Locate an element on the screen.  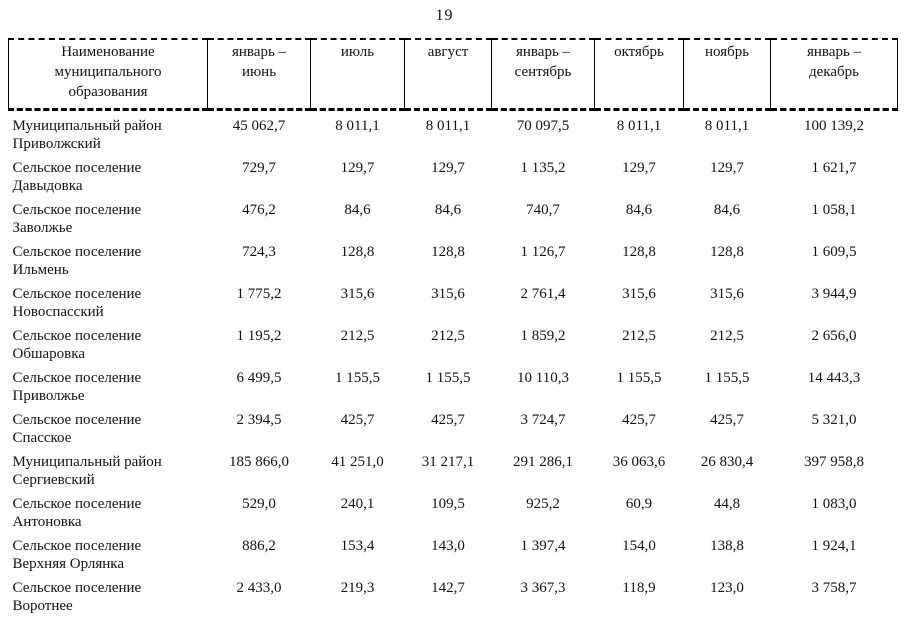
value-cell: 1 135,2 is located at coordinates (543, 168).